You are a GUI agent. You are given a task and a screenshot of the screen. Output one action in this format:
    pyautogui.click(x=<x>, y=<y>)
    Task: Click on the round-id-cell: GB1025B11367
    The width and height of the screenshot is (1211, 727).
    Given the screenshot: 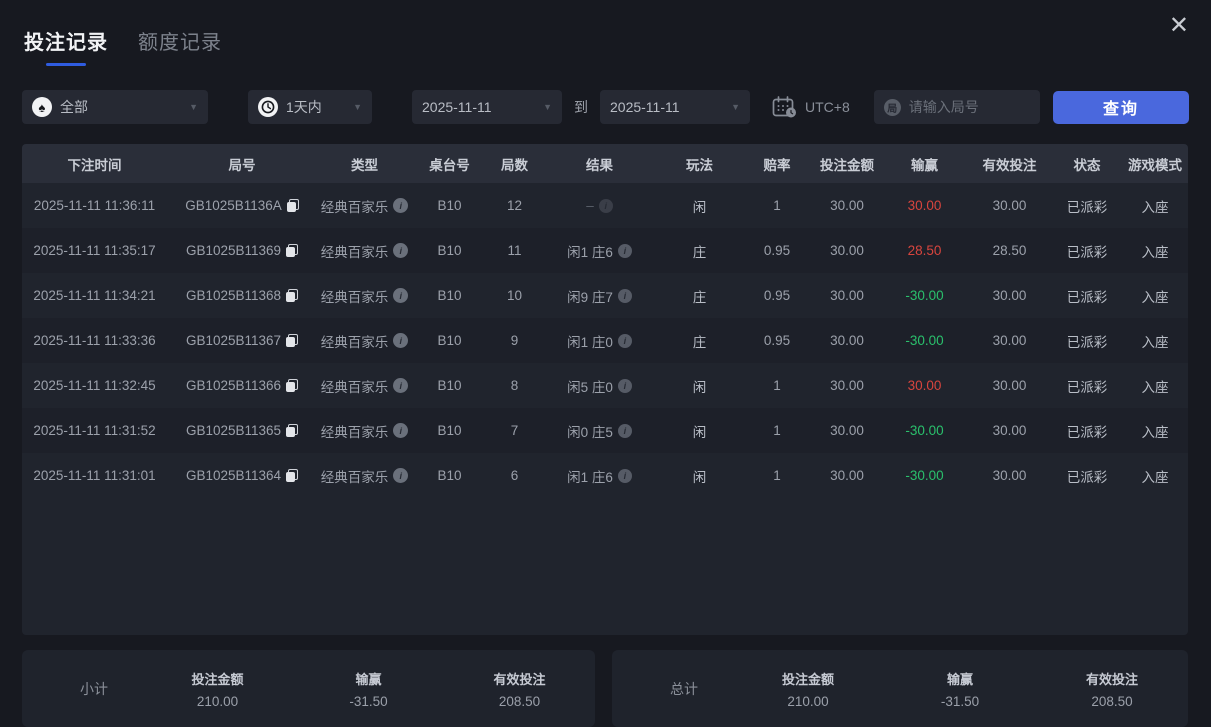 What is the action you would take?
    pyautogui.click(x=242, y=340)
    